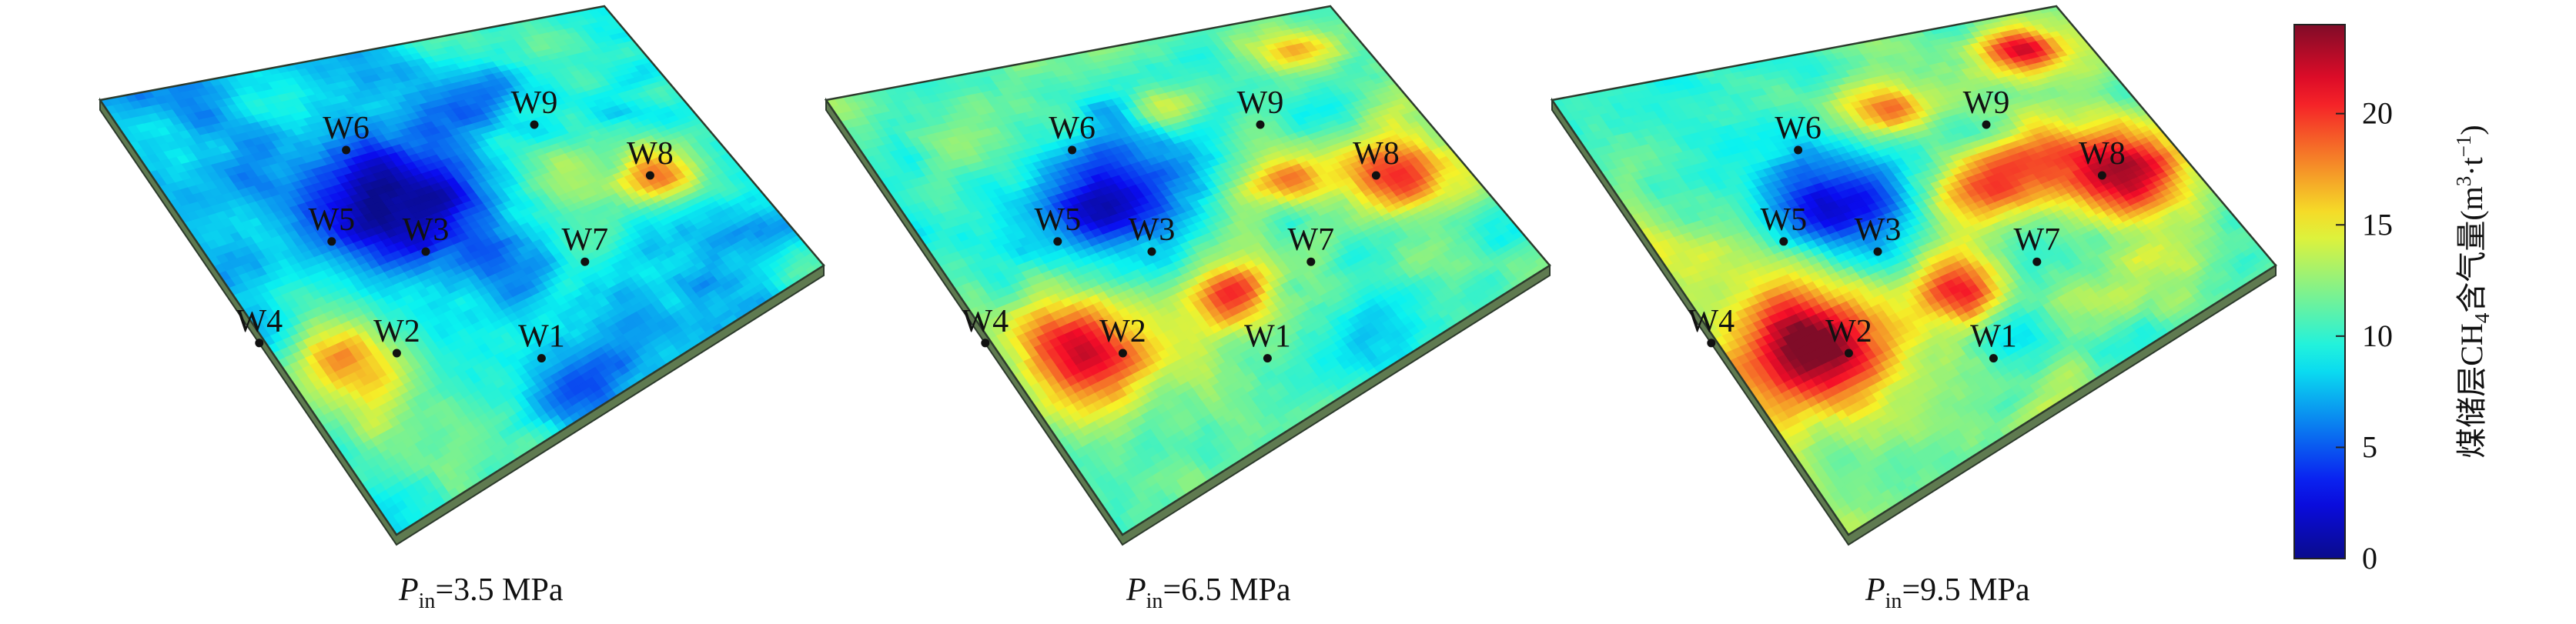 This screenshot has width=2576, height=624. What do you see at coordinates (2393, 300) in the screenshot?
I see `colorbar: 0 5 10 15 20 煤储层CH4含气量(m3·t−1)` at bounding box center [2393, 300].